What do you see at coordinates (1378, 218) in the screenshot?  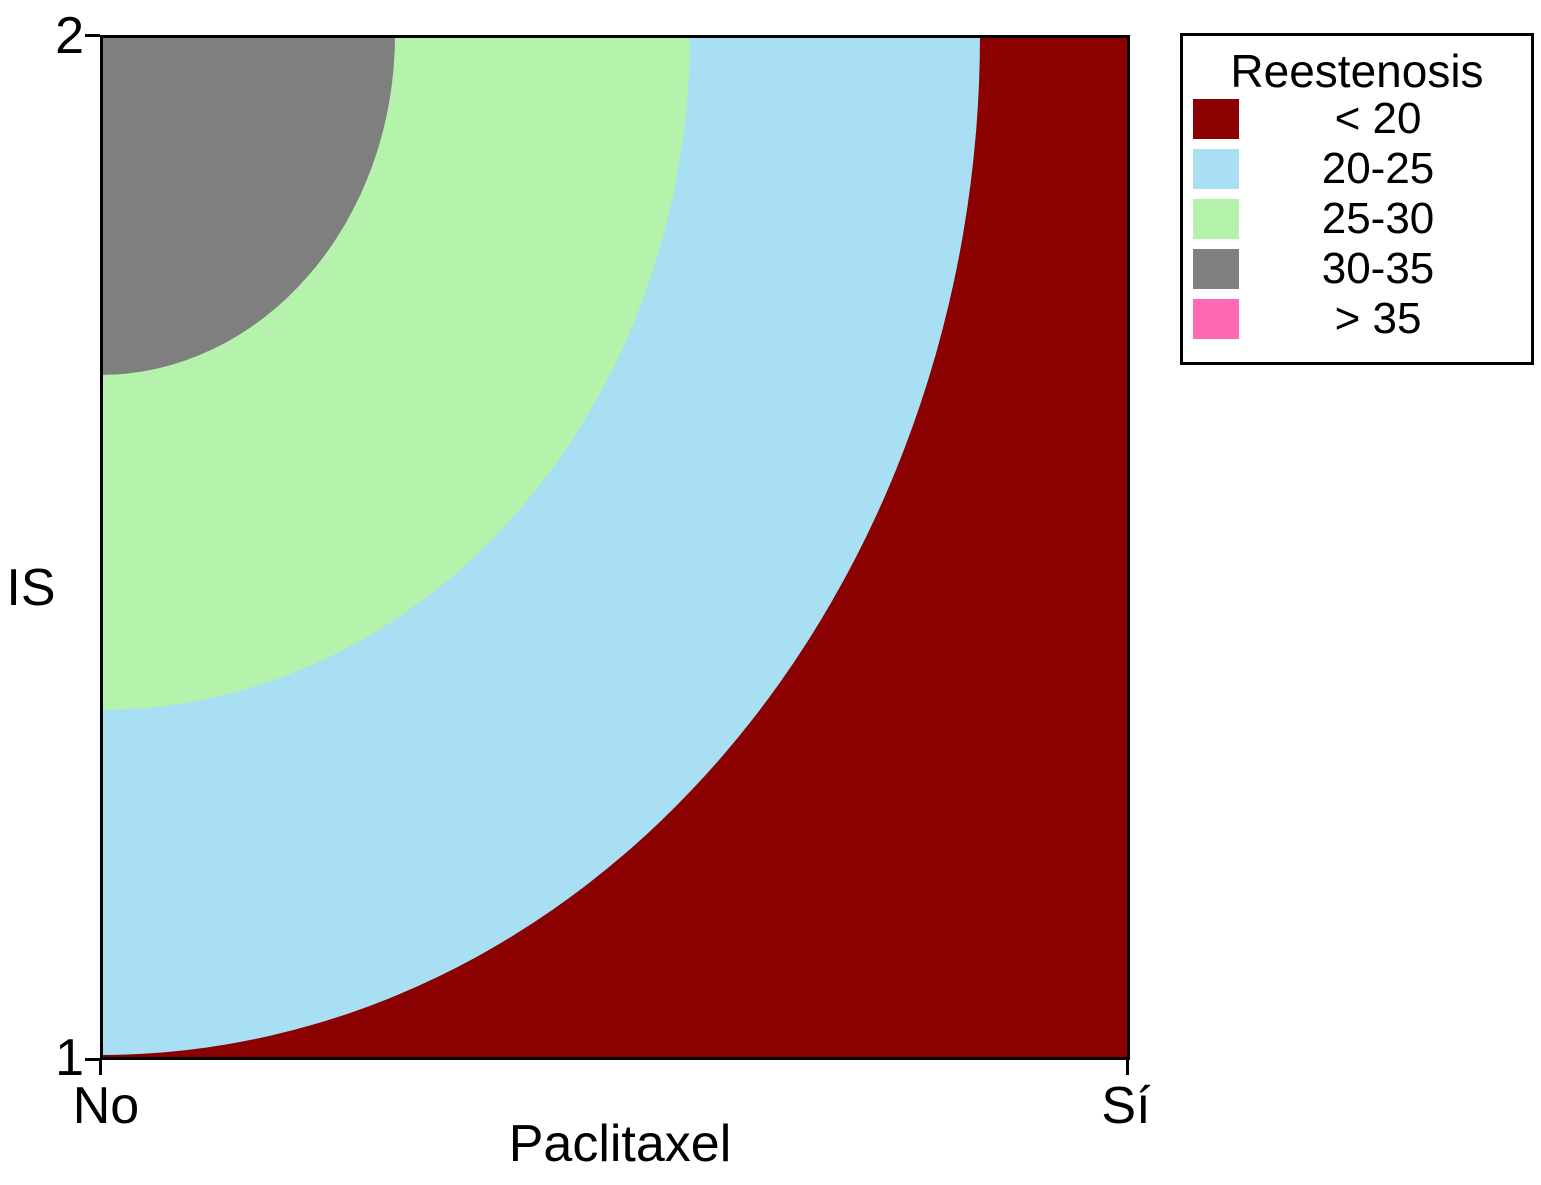 I see `legend-label-25-30: 25-30` at bounding box center [1378, 218].